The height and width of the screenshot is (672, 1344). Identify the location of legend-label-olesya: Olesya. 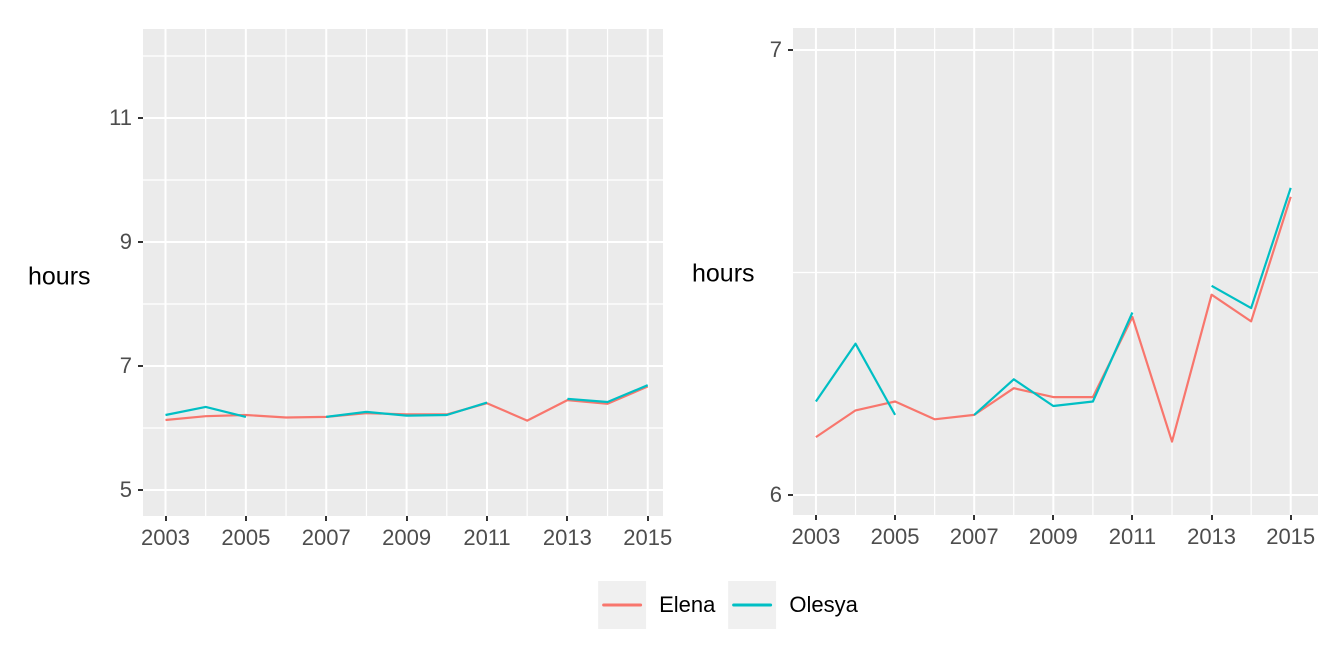
(823, 604).